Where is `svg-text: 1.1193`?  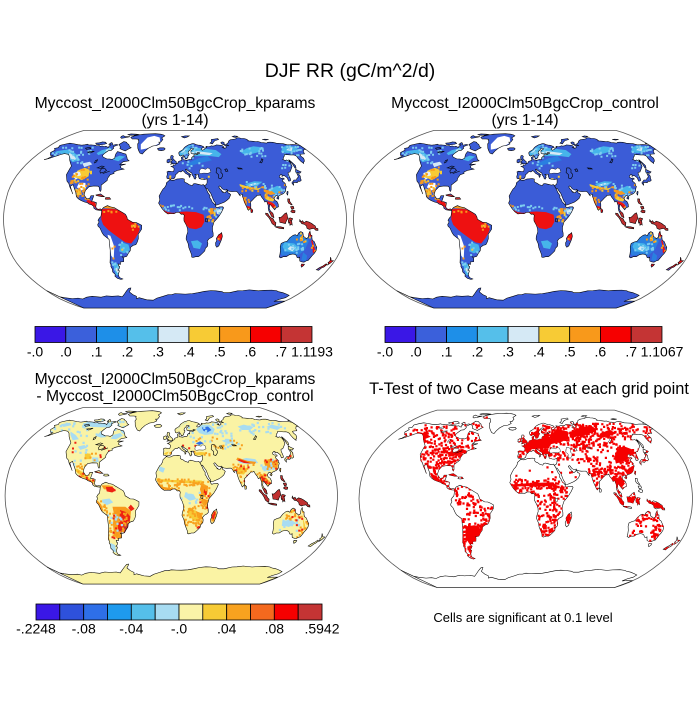 svg-text: 1.1193 is located at coordinates (312, 352).